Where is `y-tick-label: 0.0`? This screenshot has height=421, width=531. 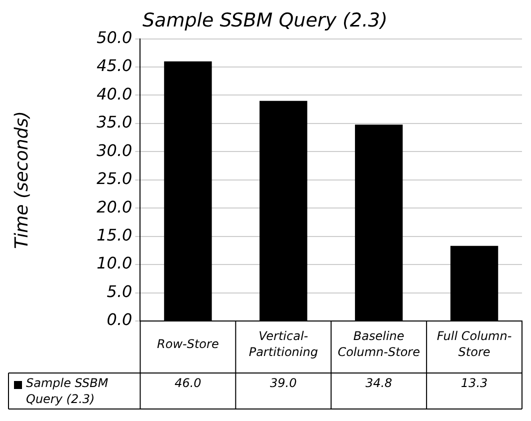
y-tick-label: 0.0 is located at coordinates (119, 320).